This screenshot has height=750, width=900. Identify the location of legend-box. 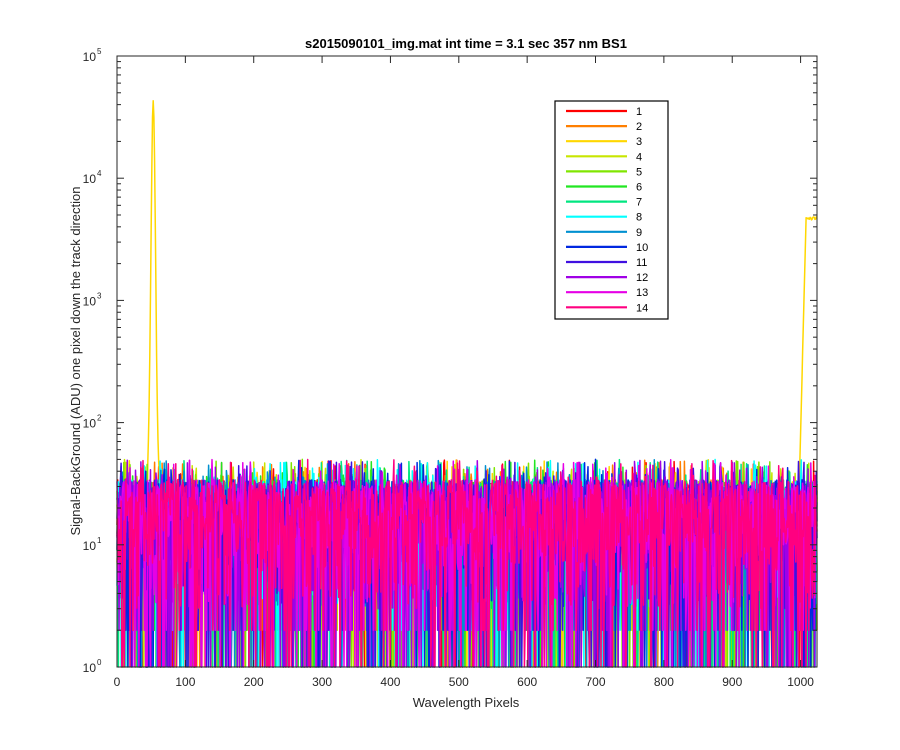
(611, 210).